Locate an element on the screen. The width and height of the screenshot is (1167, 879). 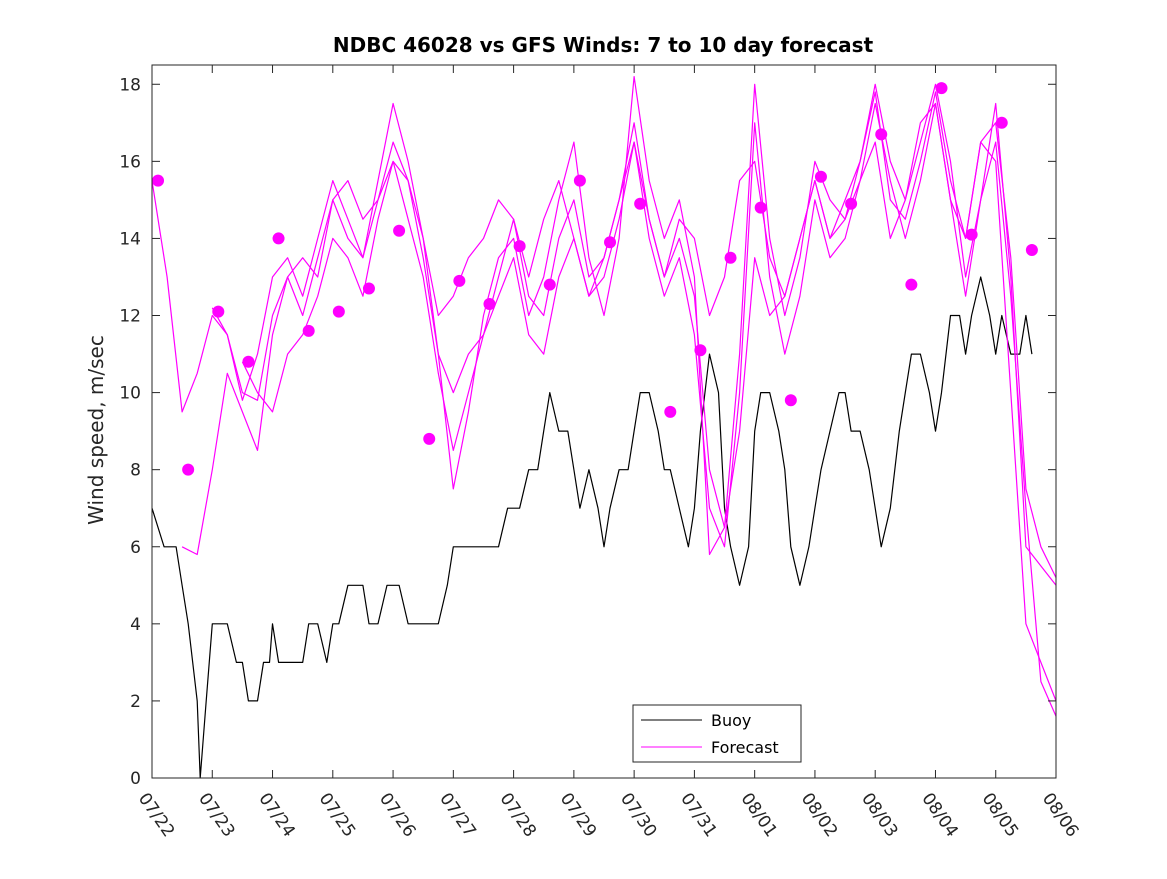
y-tick-label: 12 is located at coordinates (130, 317).